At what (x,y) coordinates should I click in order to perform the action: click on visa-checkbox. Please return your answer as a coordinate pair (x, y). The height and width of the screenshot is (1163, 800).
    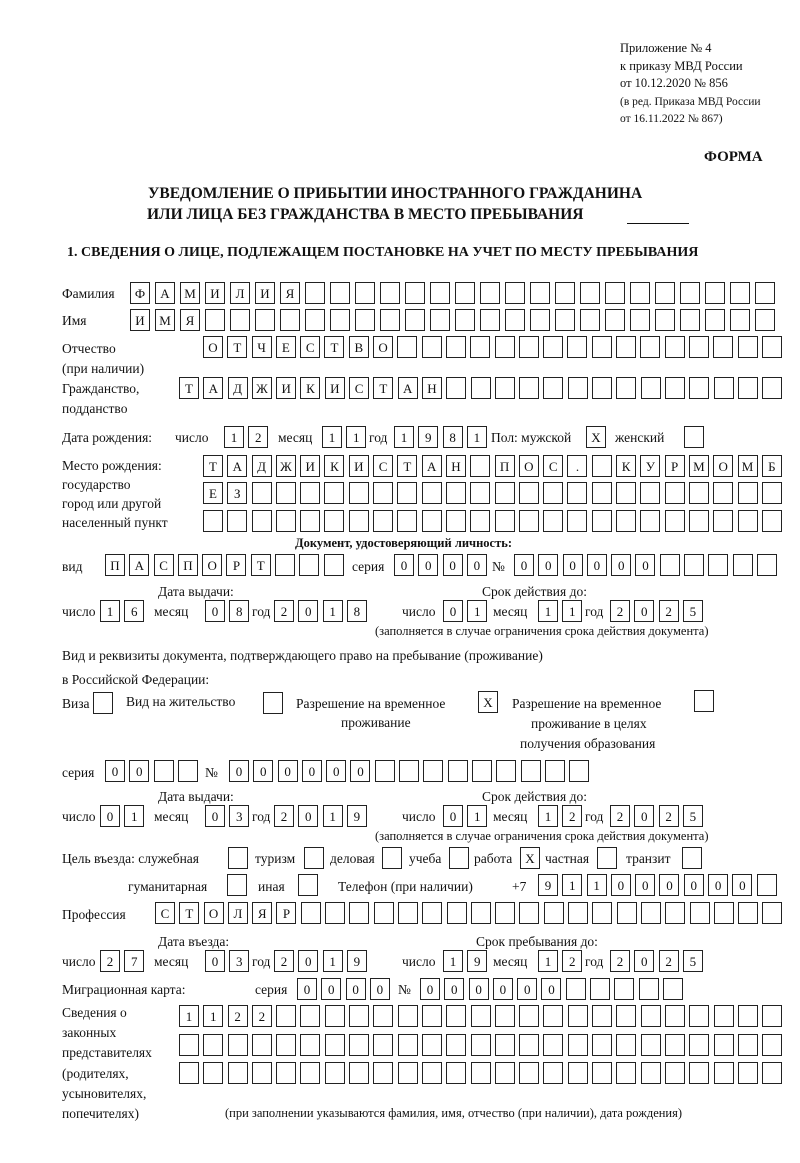
    Looking at the image, I should click on (105, 703).